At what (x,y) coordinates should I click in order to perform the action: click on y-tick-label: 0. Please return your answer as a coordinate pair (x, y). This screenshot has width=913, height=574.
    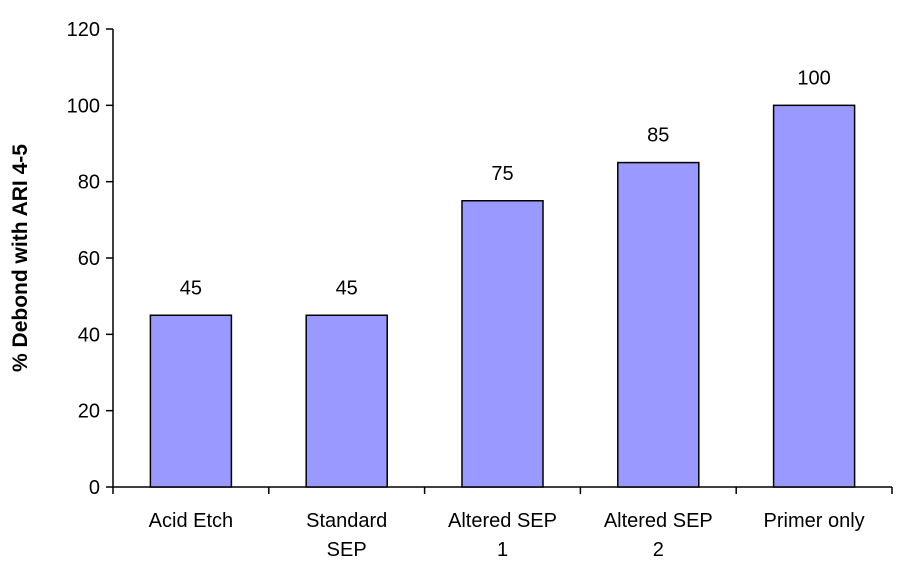
    Looking at the image, I should click on (94, 488).